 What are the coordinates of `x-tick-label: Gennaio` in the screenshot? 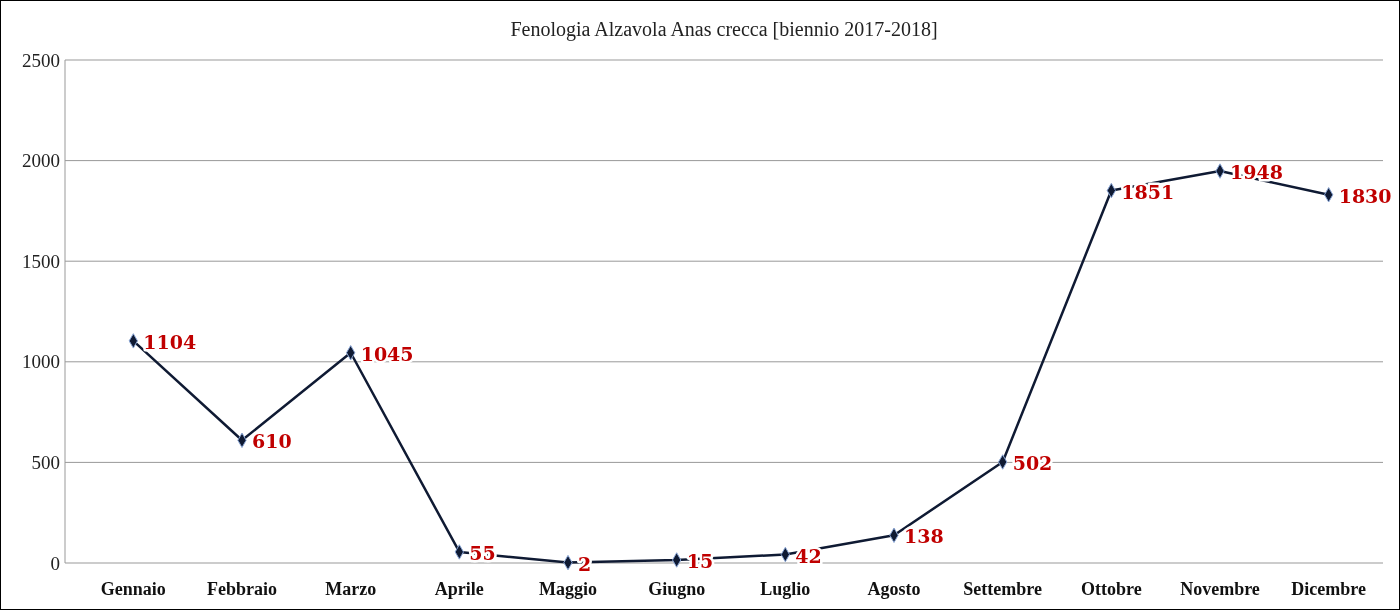 It's located at (133, 589).